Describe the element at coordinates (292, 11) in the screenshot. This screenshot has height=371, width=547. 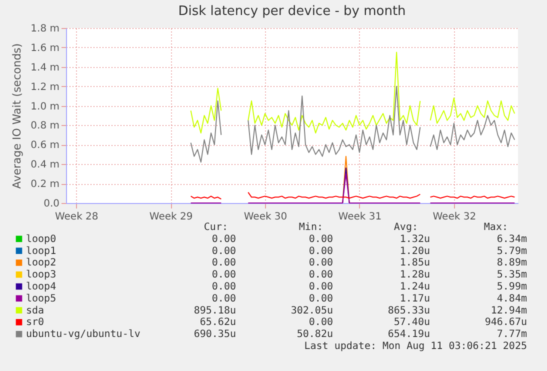
I see `chart-title: Disk latency per device - by month` at that location.